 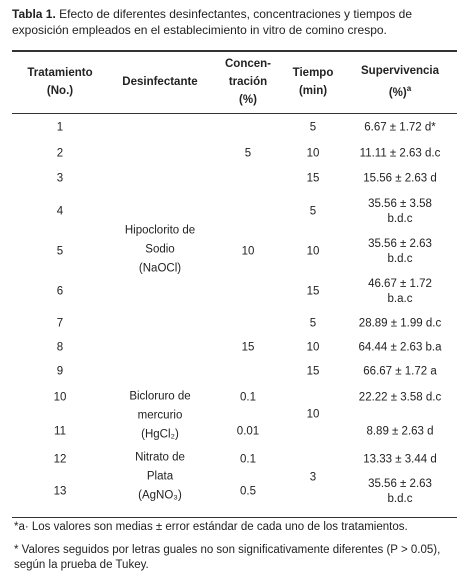 What do you see at coordinates (60, 491) in the screenshot?
I see `treatment: 13` at bounding box center [60, 491].